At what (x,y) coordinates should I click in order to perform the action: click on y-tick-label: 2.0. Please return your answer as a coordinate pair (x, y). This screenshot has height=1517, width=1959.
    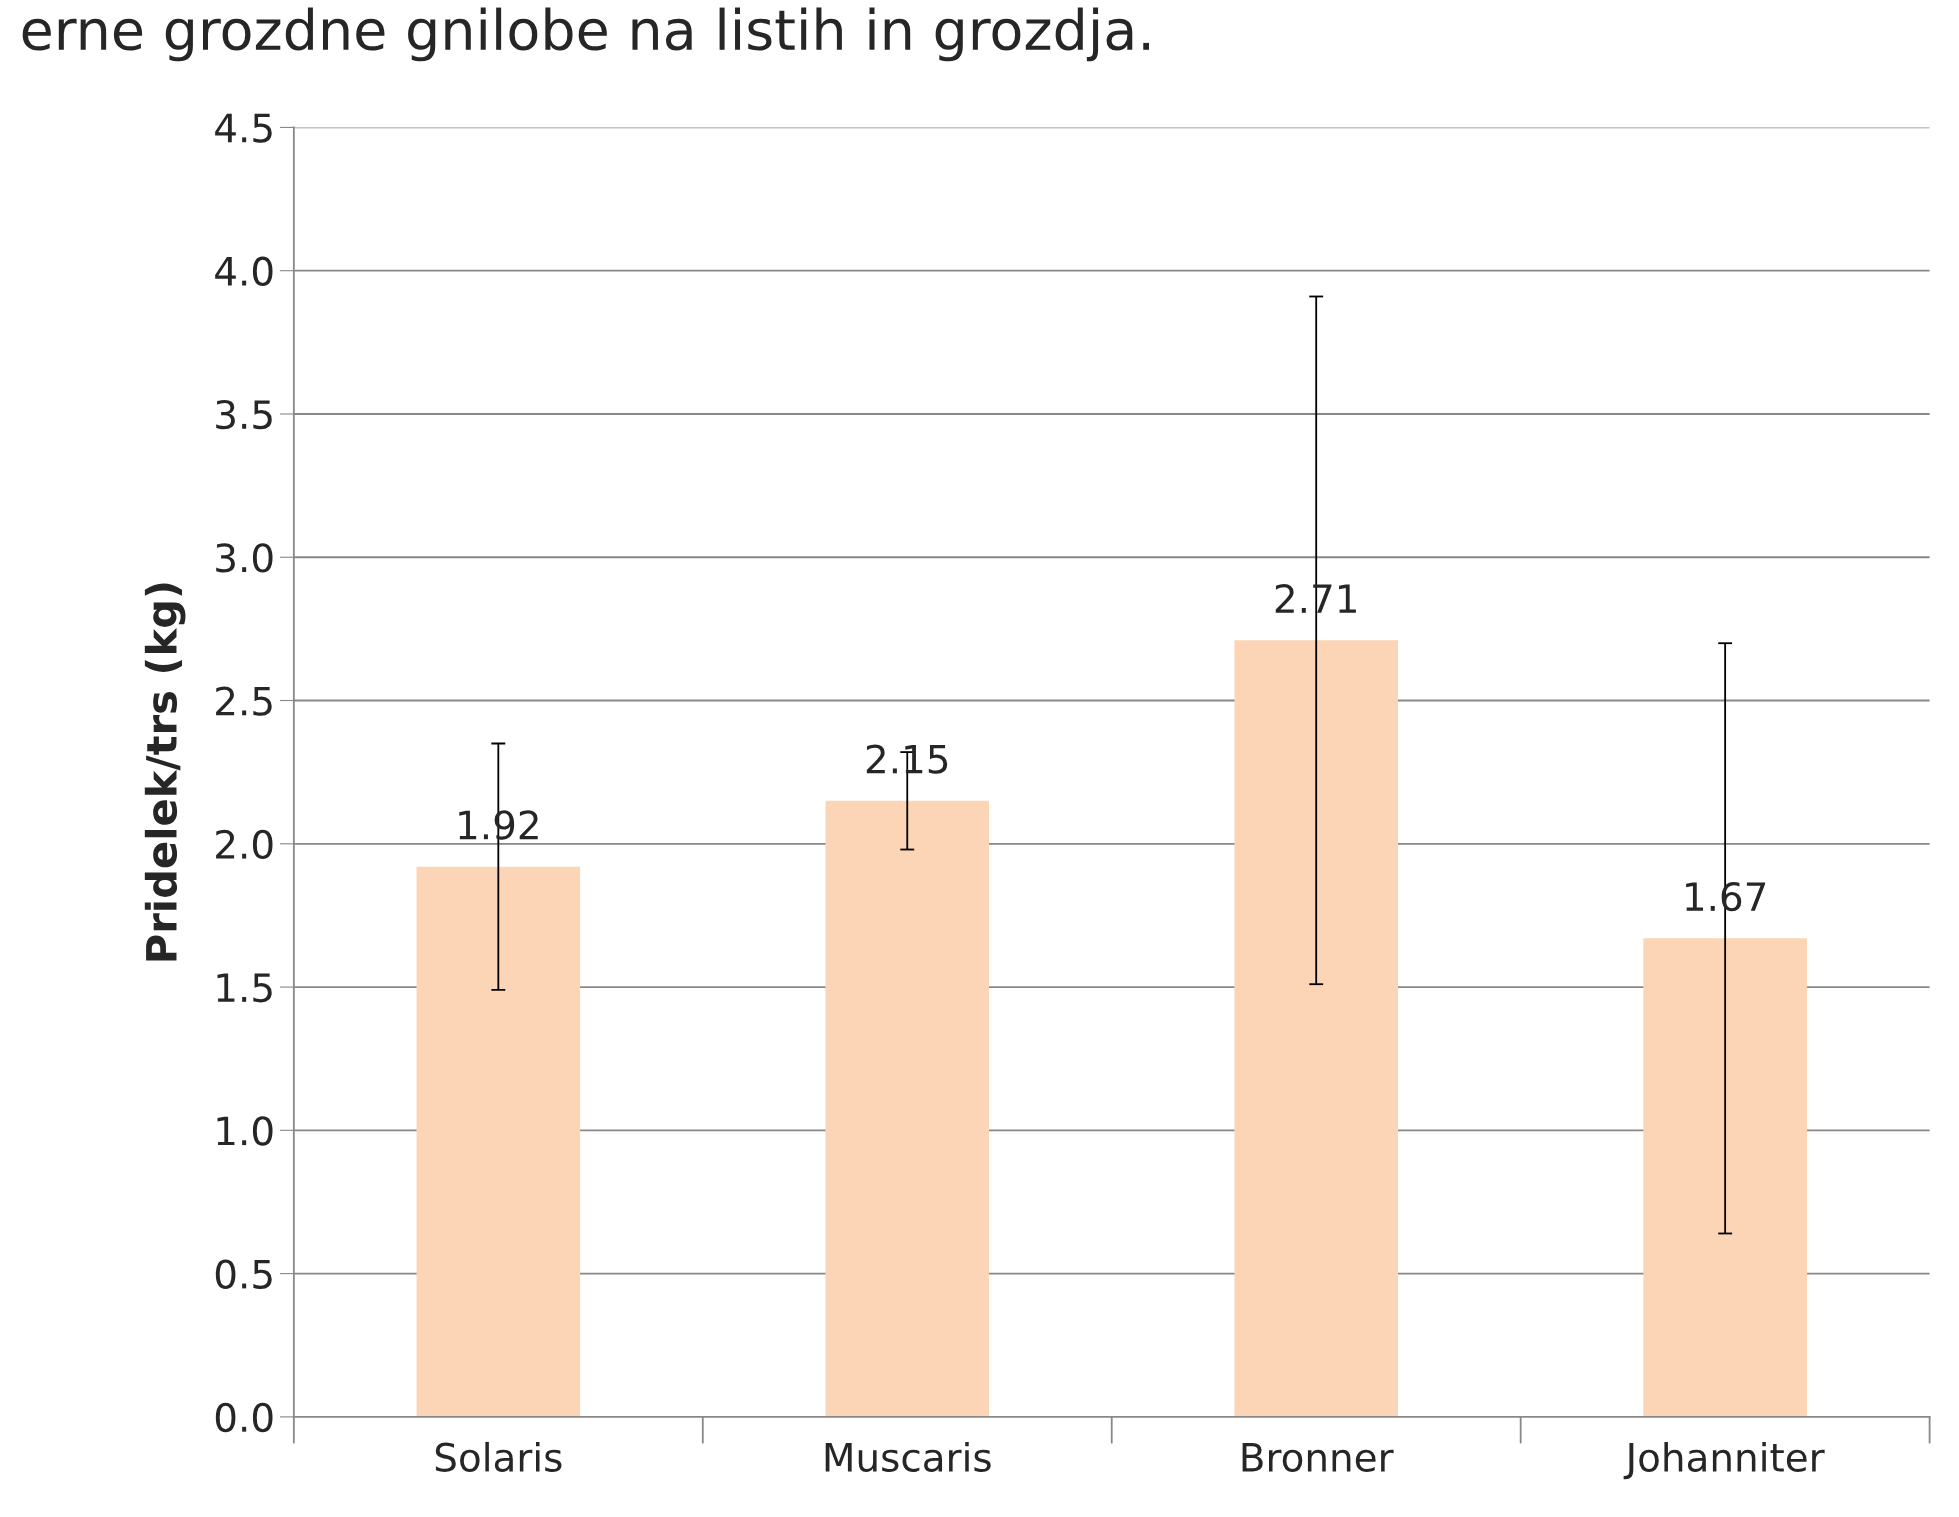
    Looking at the image, I should click on (244, 844).